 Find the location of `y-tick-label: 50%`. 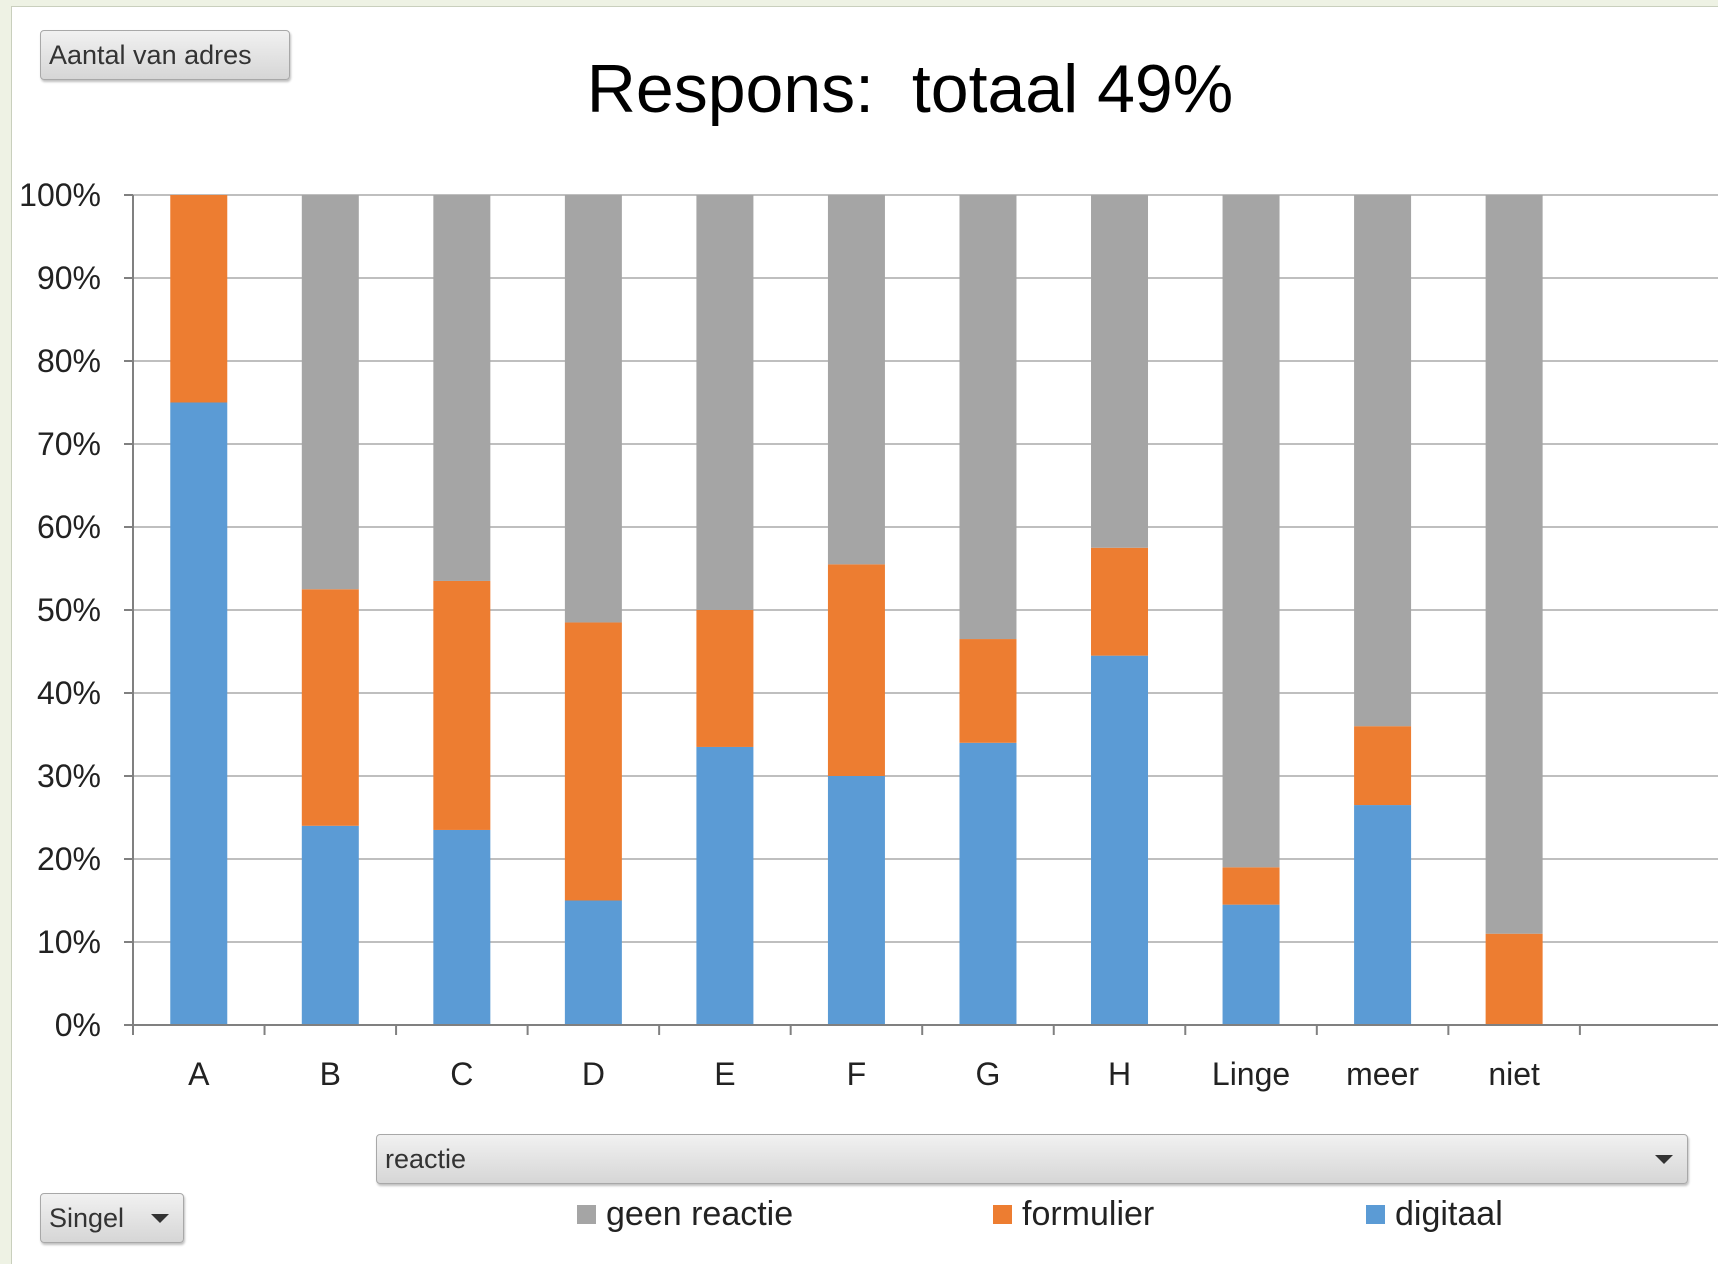

y-tick-label: 50% is located at coordinates (69, 610).